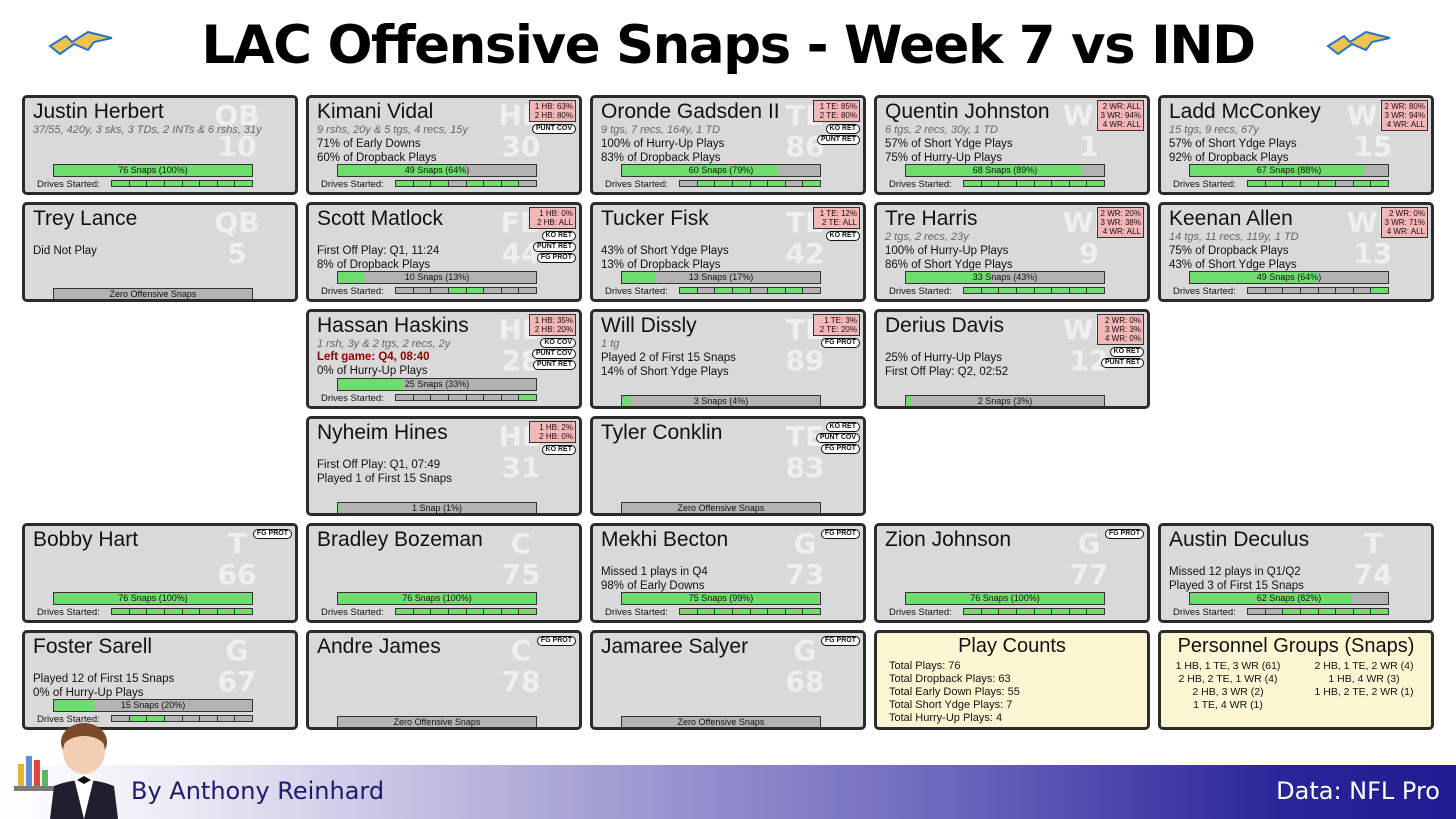 This screenshot has height=819, width=1456. What do you see at coordinates (1289, 170) in the screenshot?
I see `snap-count-label: 67 Snaps (88%)` at bounding box center [1289, 170].